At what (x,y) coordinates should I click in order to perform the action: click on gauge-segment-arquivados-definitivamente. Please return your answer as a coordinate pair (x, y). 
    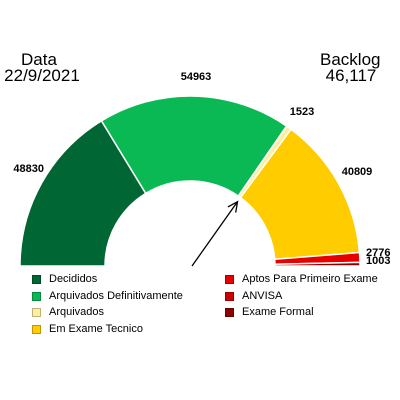
    Looking at the image, I should click on (194, 146).